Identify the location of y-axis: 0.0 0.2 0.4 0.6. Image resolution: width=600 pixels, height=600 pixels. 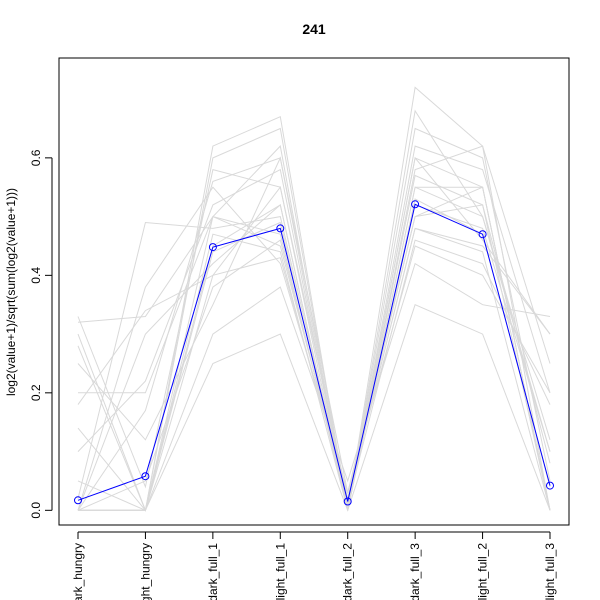
(41, 334).